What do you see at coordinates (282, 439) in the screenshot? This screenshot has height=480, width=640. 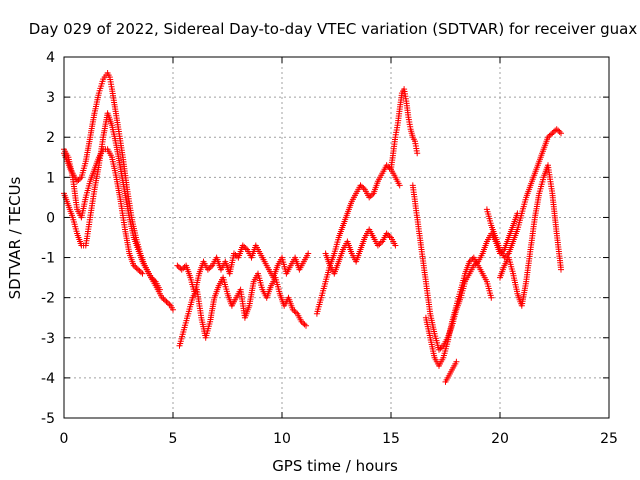 I see `x-tick-label: 10` at bounding box center [282, 439].